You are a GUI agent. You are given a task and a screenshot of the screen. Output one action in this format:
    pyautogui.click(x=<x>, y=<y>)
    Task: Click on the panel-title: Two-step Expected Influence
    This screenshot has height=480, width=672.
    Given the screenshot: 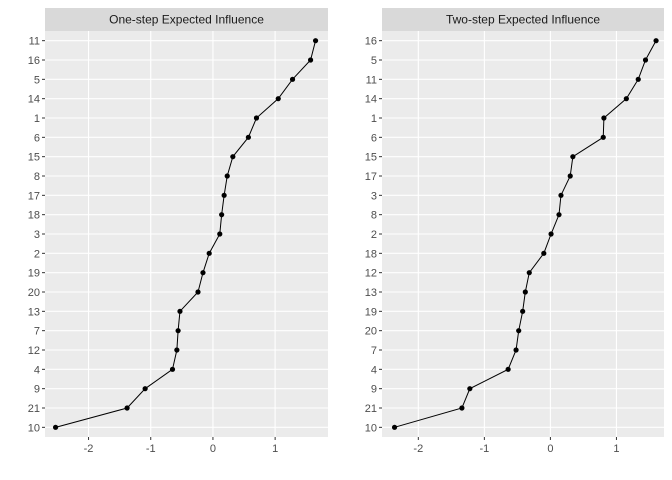 What is the action you would take?
    pyautogui.click(x=523, y=20)
    